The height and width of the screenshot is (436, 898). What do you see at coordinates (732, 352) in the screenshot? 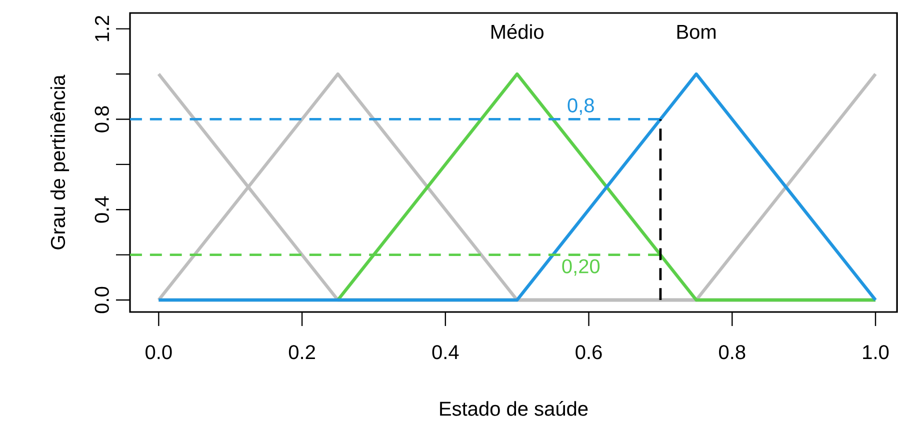
I see `x-tick-label: 0.8` at bounding box center [732, 352].